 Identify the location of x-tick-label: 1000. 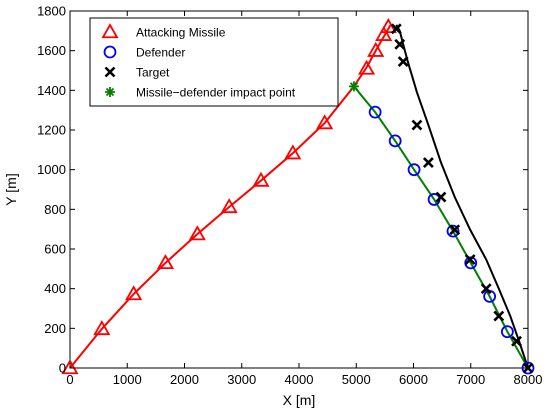
(127, 379).